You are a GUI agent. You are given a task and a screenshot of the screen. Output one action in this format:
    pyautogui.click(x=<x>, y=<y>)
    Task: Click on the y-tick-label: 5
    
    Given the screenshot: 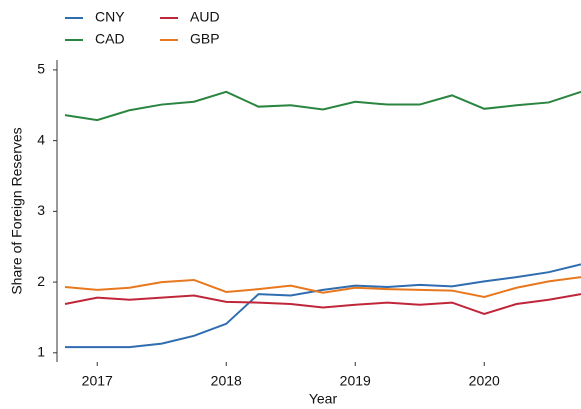 What is the action you would take?
    pyautogui.click(x=41, y=69)
    